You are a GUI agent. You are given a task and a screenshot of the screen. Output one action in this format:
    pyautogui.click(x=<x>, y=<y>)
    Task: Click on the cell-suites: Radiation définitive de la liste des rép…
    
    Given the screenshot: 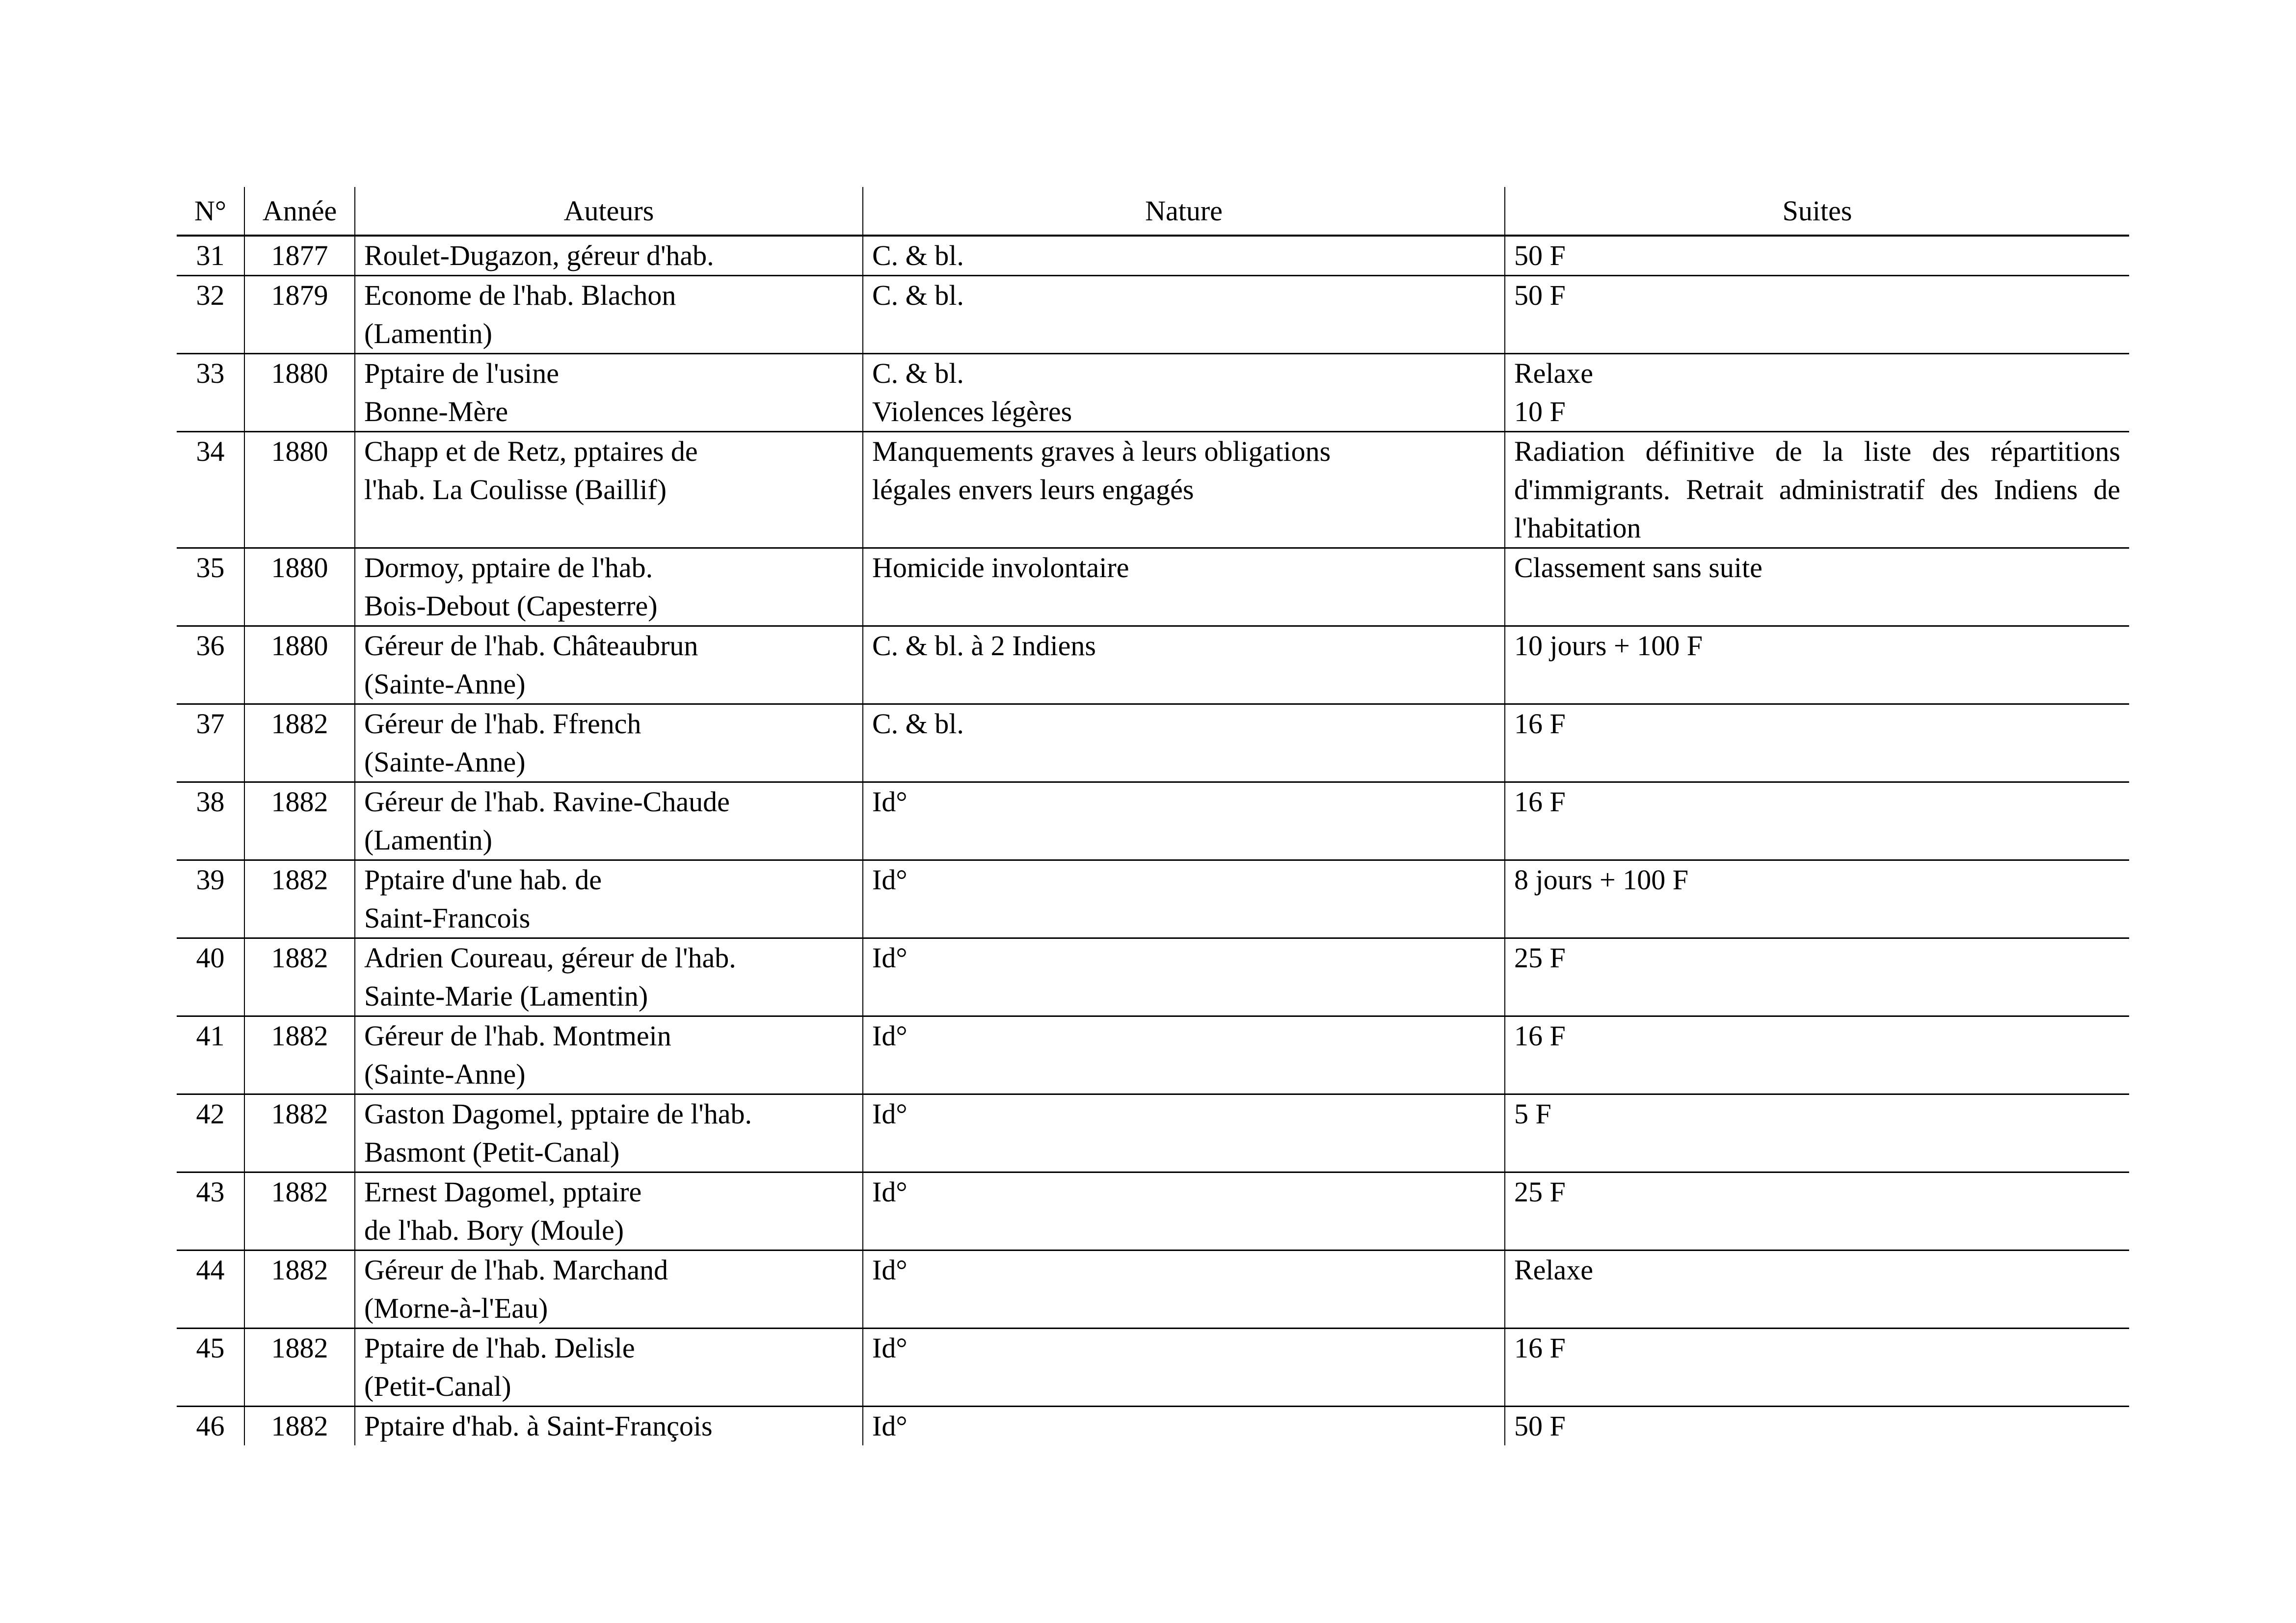 What is the action you would take?
    pyautogui.click(x=1817, y=489)
    